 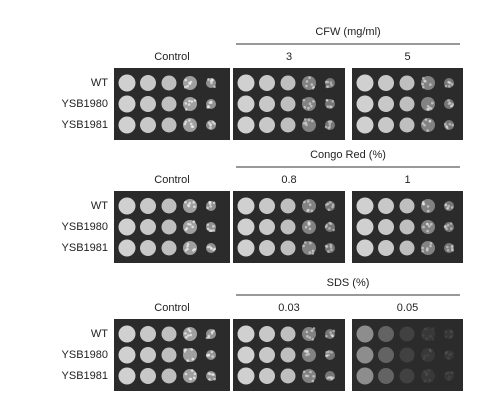 What do you see at coordinates (289, 57) in the screenshot?
I see `condition-label: 3` at bounding box center [289, 57].